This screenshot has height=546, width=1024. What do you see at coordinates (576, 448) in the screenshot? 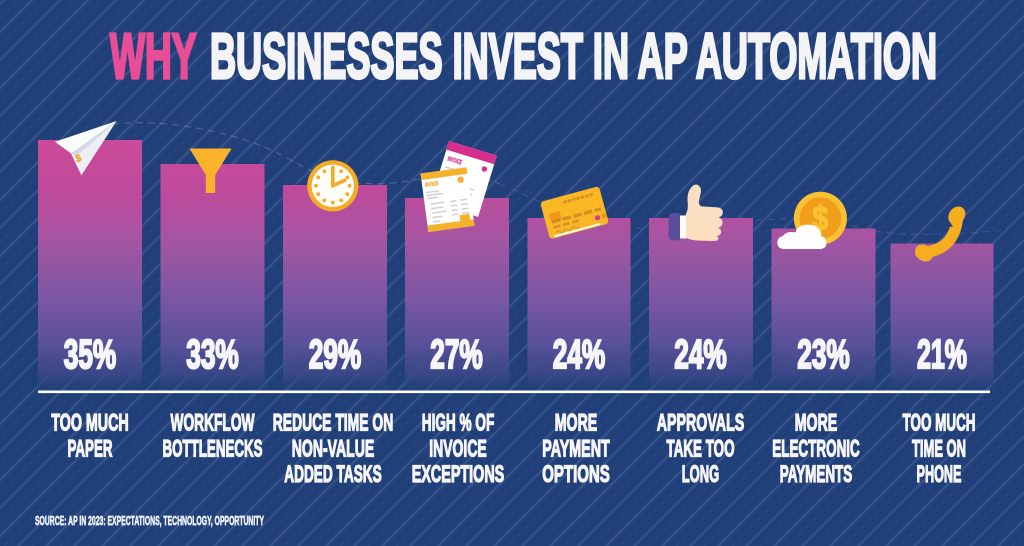
I see `svg-text: PAYMENT` at bounding box center [576, 448].